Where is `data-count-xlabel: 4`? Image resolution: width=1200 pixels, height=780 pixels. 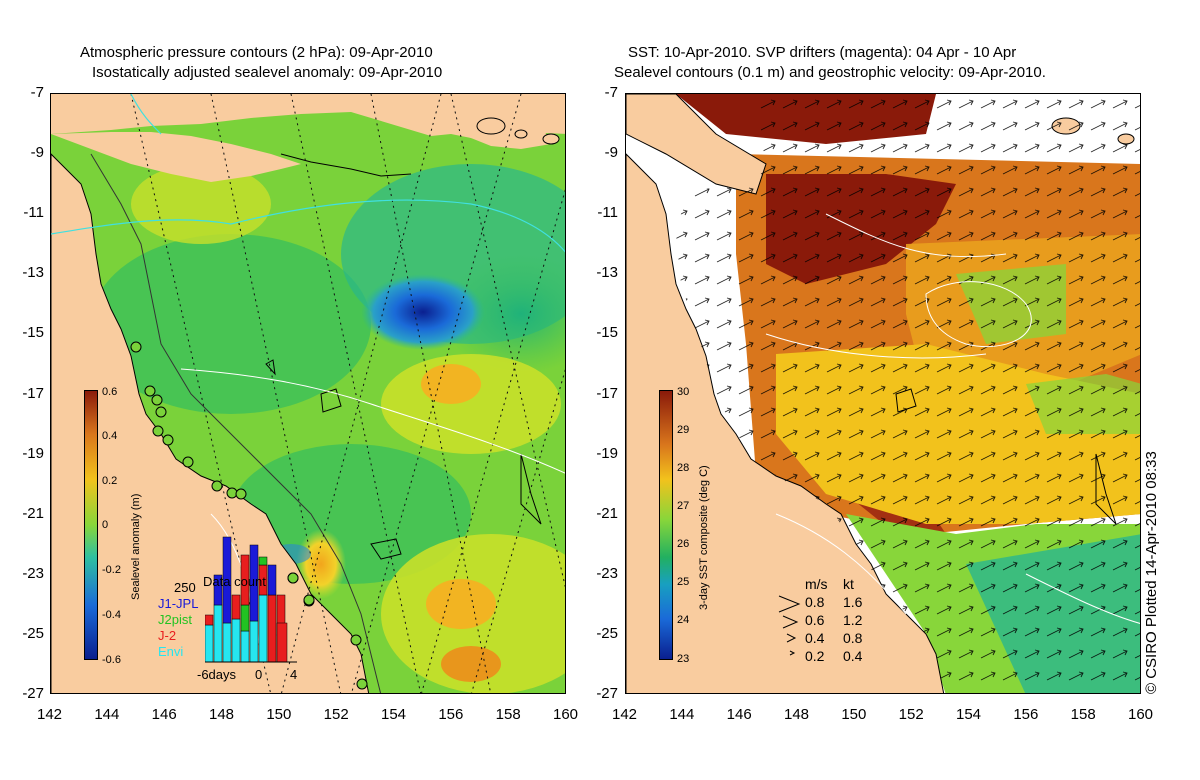
data-count-xlabel: 4 is located at coordinates (294, 674).